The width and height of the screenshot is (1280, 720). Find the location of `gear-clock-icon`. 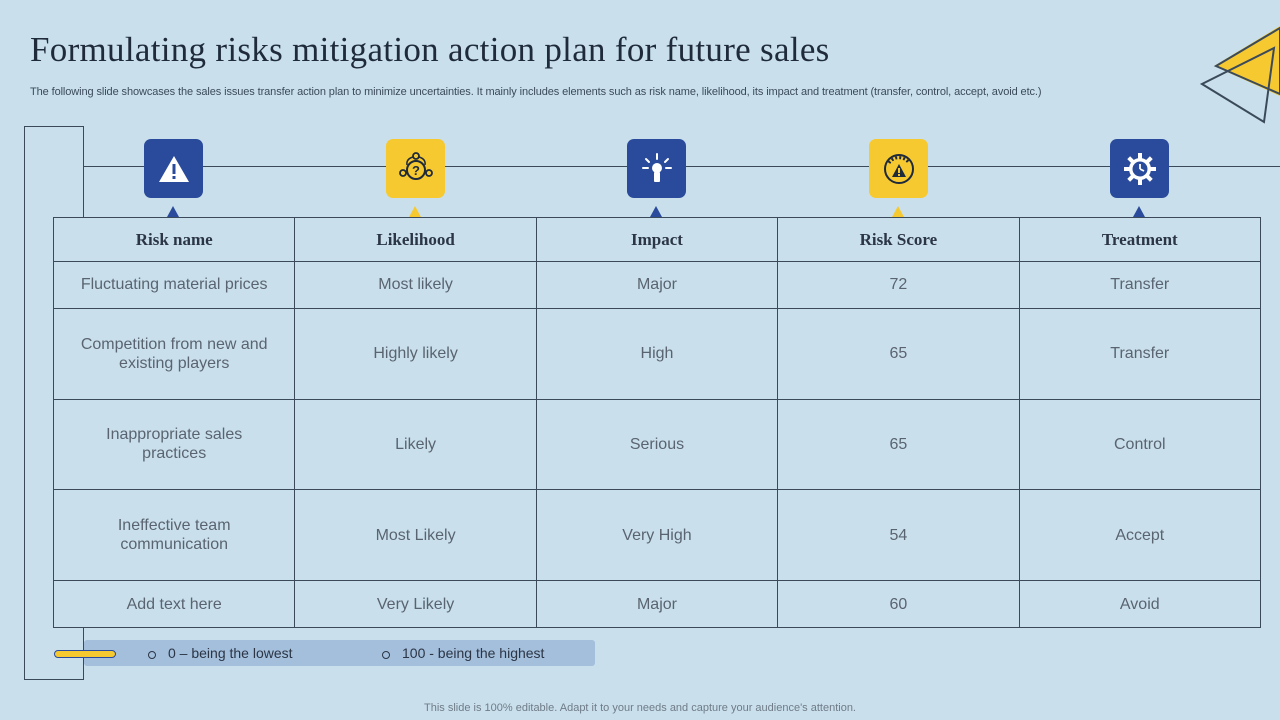

gear-clock-icon is located at coordinates (1139, 168).